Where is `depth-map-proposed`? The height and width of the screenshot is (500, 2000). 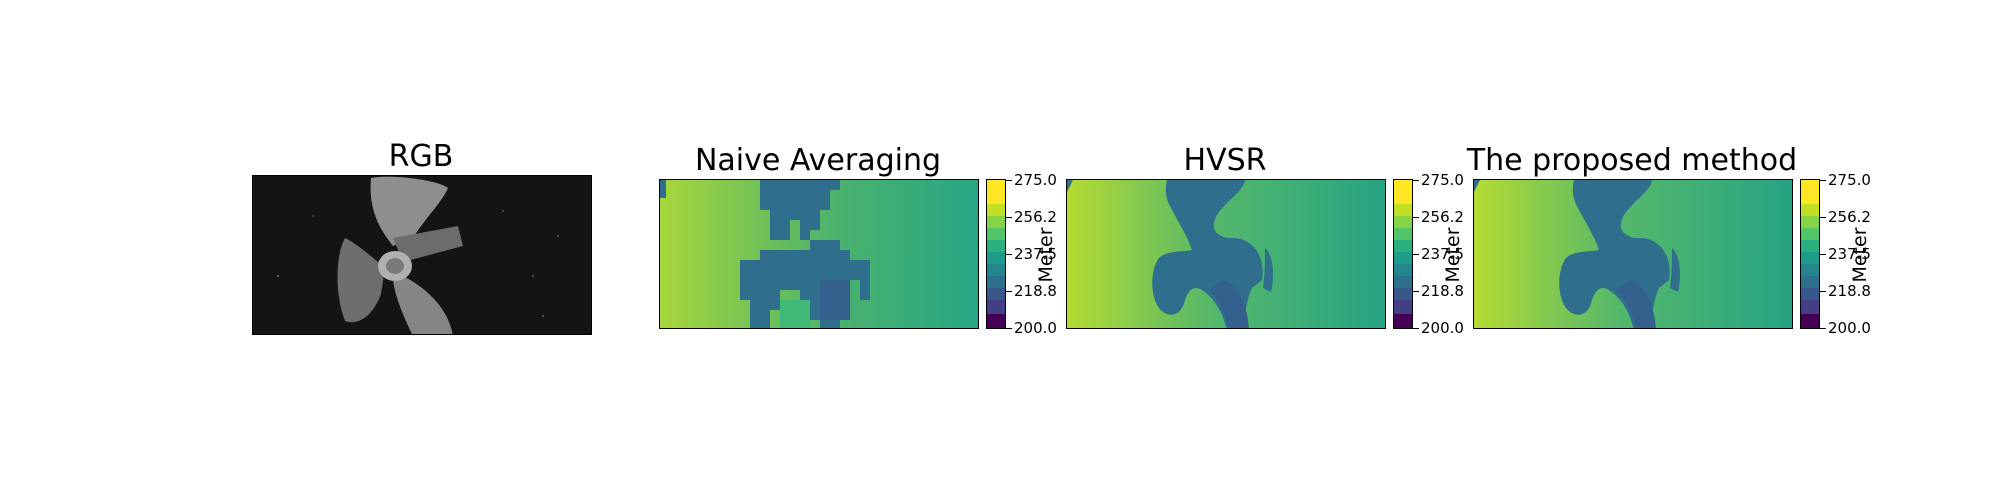 depth-map-proposed is located at coordinates (1633, 254).